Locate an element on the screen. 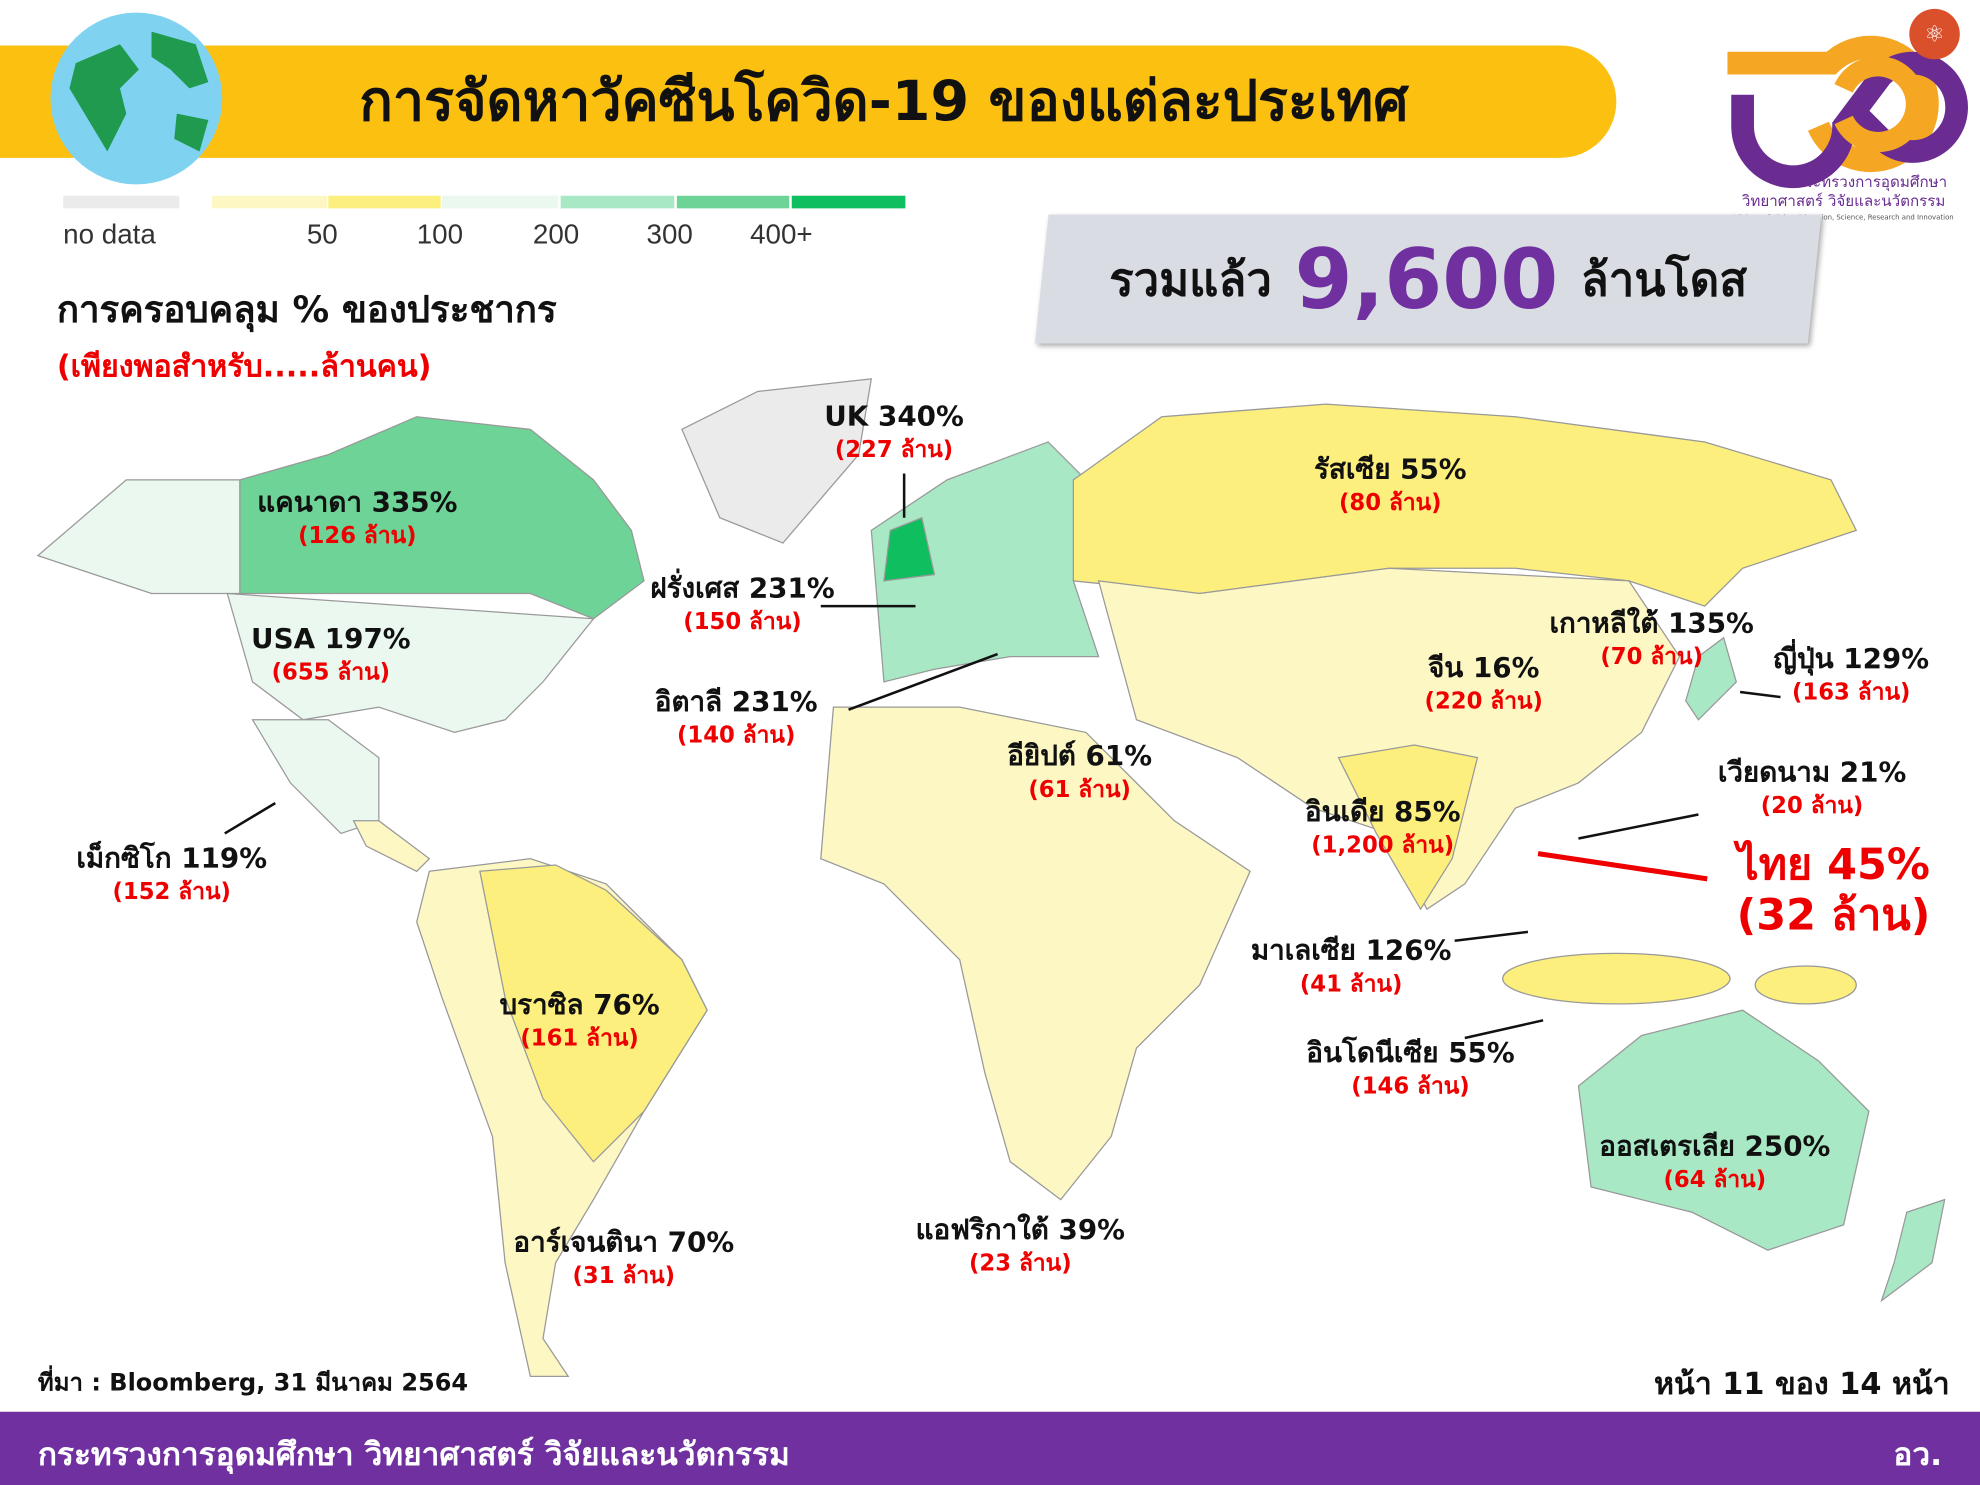  region-south-america is located at coordinates (562, 1118).